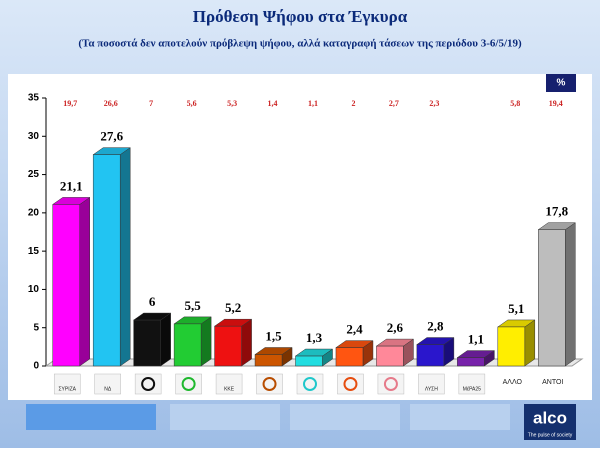 Image resolution: width=600 pixels, height=453 pixels. What do you see at coordinates (70, 103) in the screenshot?
I see `previous-value-label: 19,7` at bounding box center [70, 103].